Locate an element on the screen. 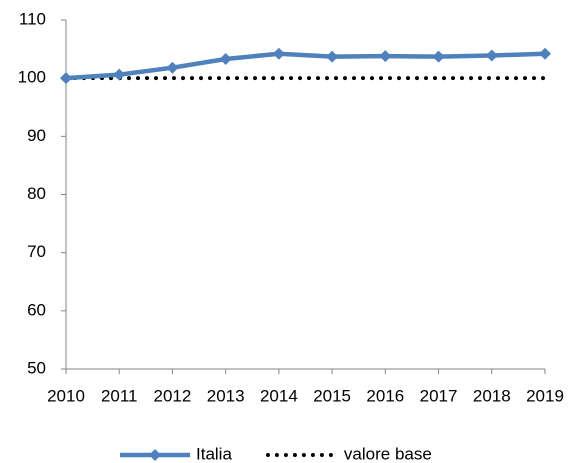 The width and height of the screenshot is (568, 463). y-tick-label: 50 is located at coordinates (36, 367).